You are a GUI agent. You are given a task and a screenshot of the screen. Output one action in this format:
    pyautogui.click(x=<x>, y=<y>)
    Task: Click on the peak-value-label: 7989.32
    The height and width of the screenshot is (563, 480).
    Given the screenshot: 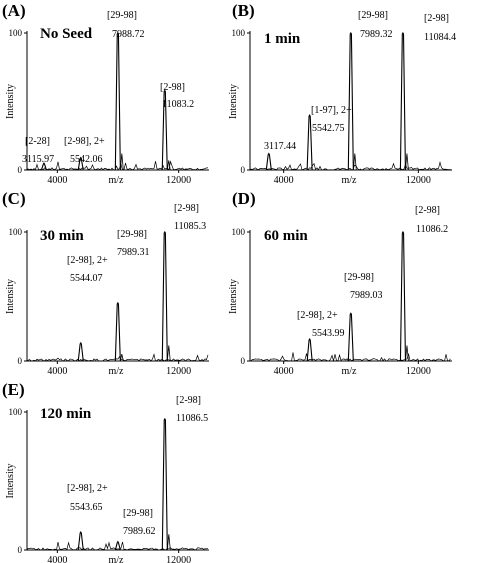 What is the action you would take?
    pyautogui.click(x=376, y=34)
    